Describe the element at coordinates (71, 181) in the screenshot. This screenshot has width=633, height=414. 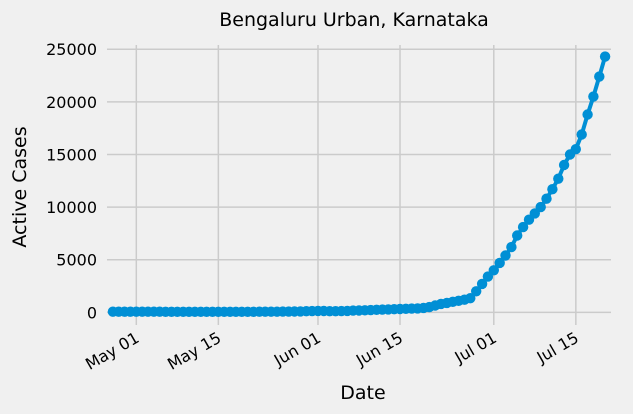
I see `y-axis-ticks: 0 5000 10000 15000 20000 25000` at that location.